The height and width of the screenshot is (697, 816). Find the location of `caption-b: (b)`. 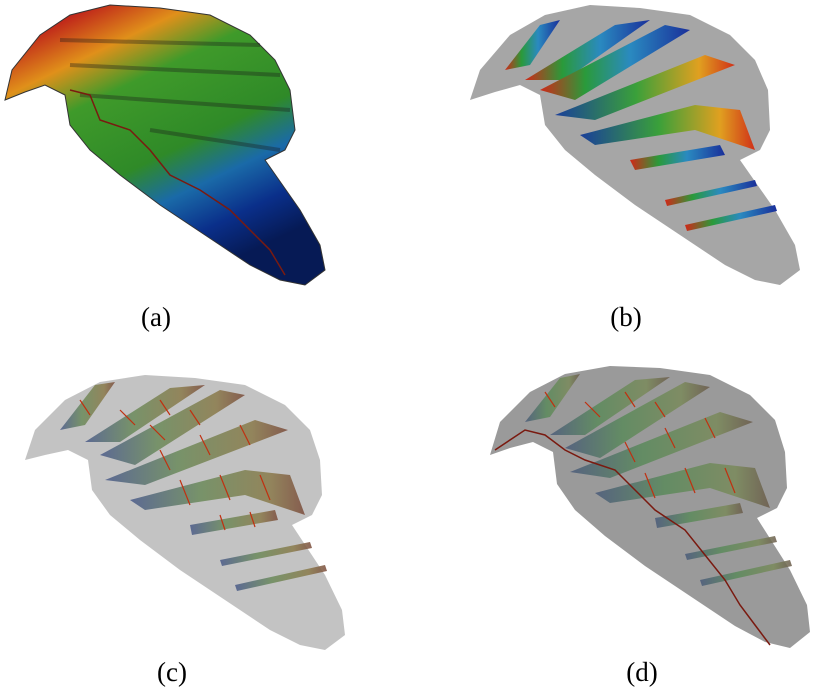

caption-b: (b) is located at coordinates (626, 317).